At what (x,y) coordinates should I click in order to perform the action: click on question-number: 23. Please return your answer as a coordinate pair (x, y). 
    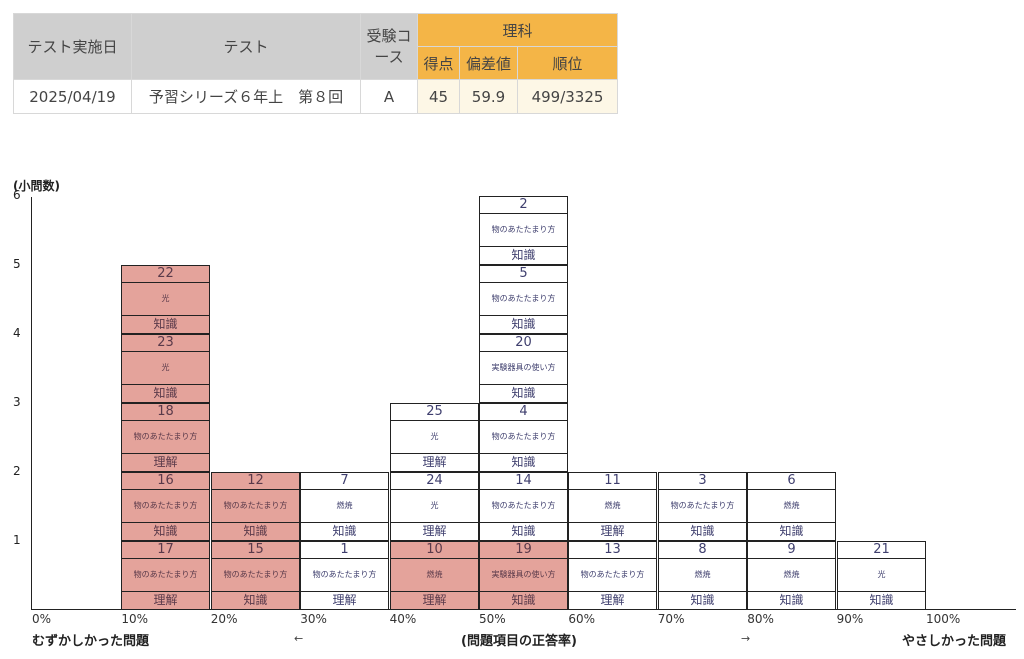
    Looking at the image, I should click on (165, 343).